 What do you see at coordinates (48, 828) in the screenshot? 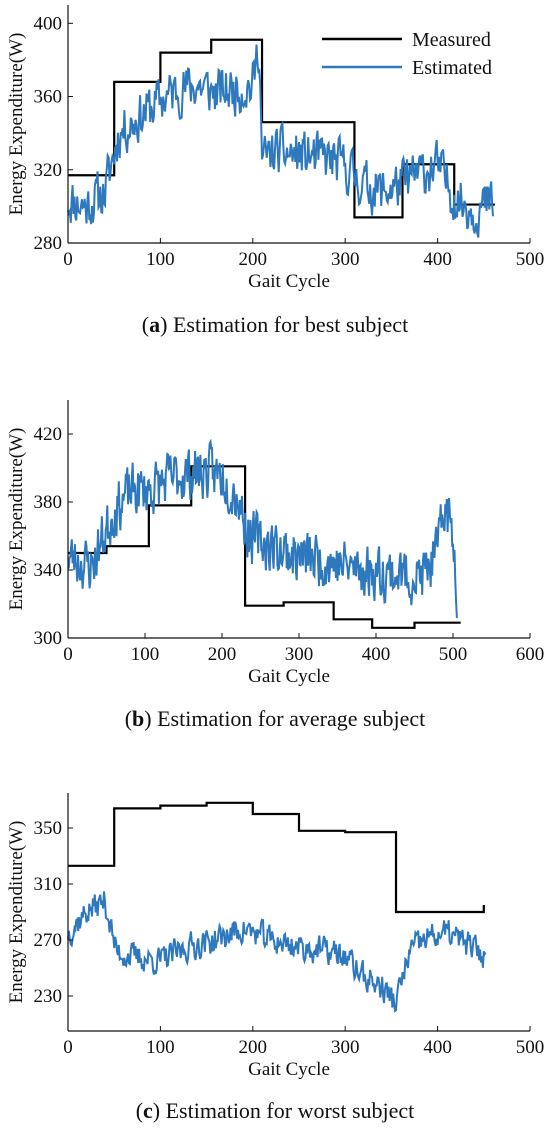
I see `y-tick-label: 350` at bounding box center [48, 828].